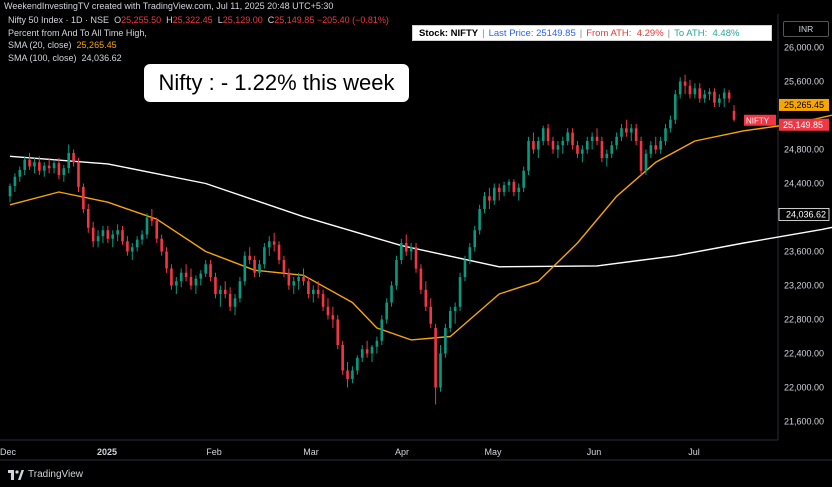  I want to click on currency-selector: INR, so click(806, 29).